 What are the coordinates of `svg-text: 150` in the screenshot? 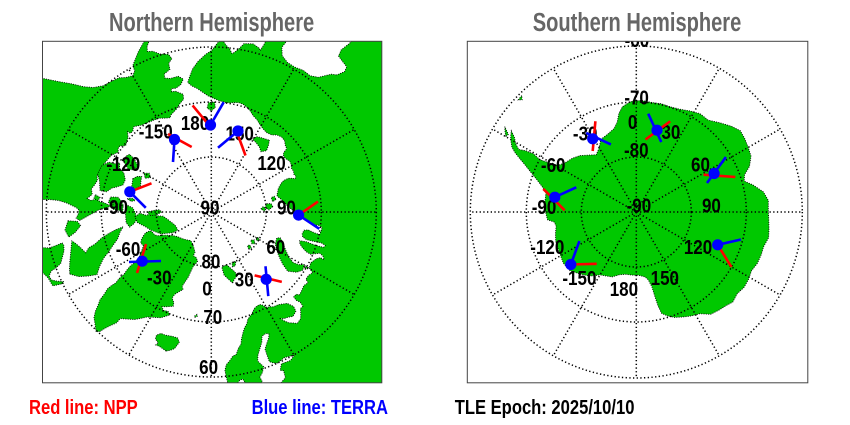 It's located at (665, 278).